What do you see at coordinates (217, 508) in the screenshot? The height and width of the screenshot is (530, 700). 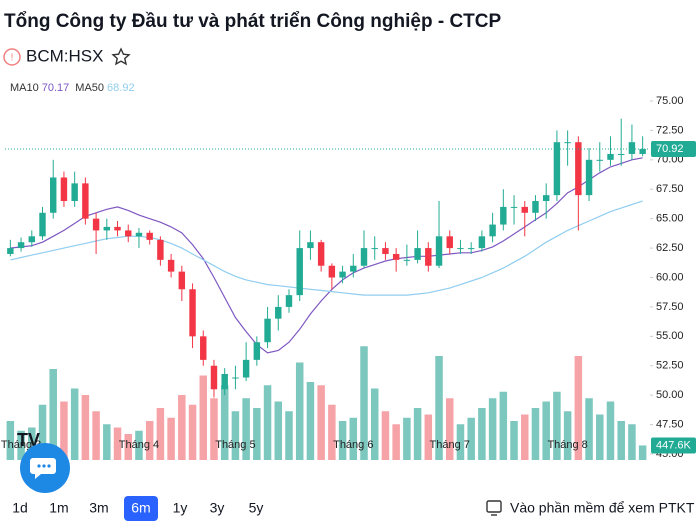 I see `timeframe-button: 3y` at bounding box center [217, 508].